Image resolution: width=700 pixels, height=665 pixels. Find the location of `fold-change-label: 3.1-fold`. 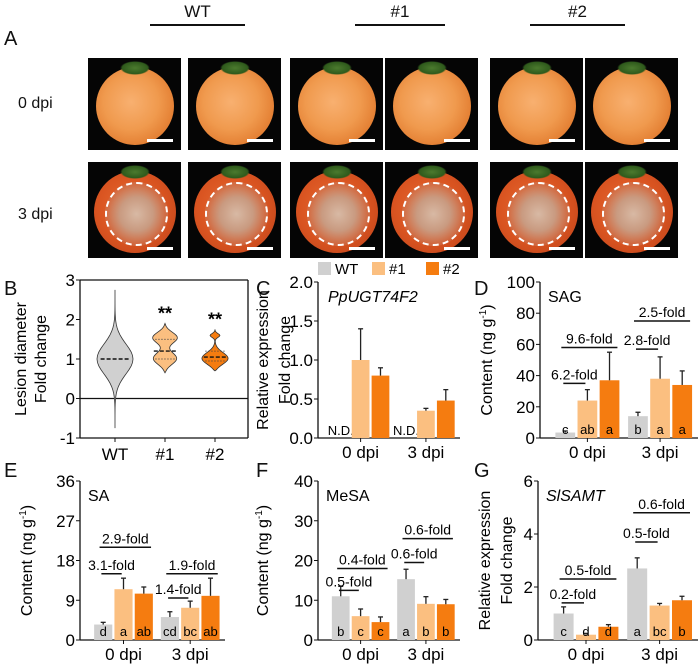

fold-change-label: 3.1-fold is located at coordinates (111, 565).